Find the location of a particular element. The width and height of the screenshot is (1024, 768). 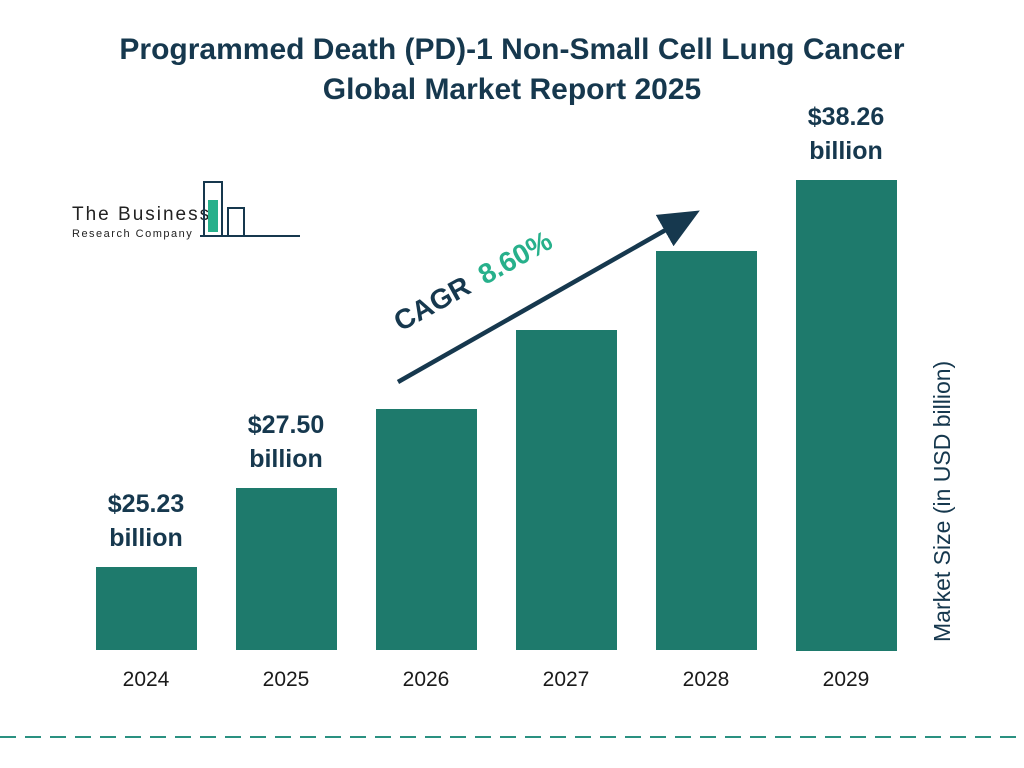

bar-2029 is located at coordinates (846, 415).